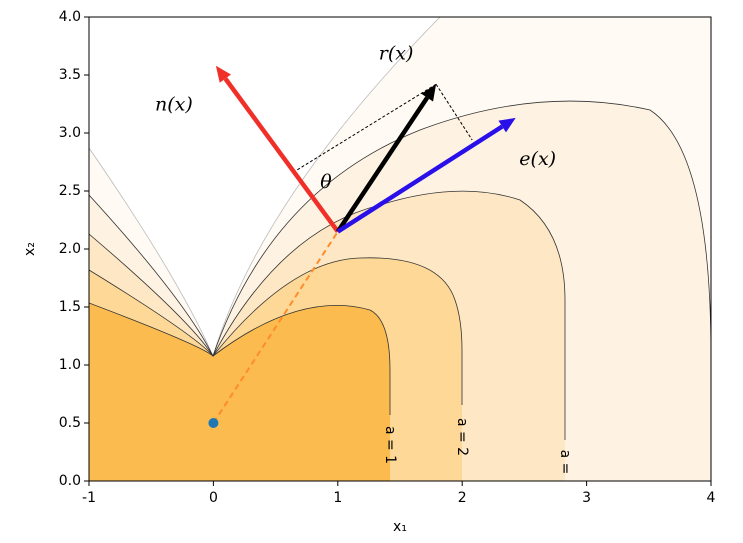 This screenshot has width=743, height=543. Describe the element at coordinates (70, 249) in the screenshot. I see `y-tick-label: 2.0` at that location.